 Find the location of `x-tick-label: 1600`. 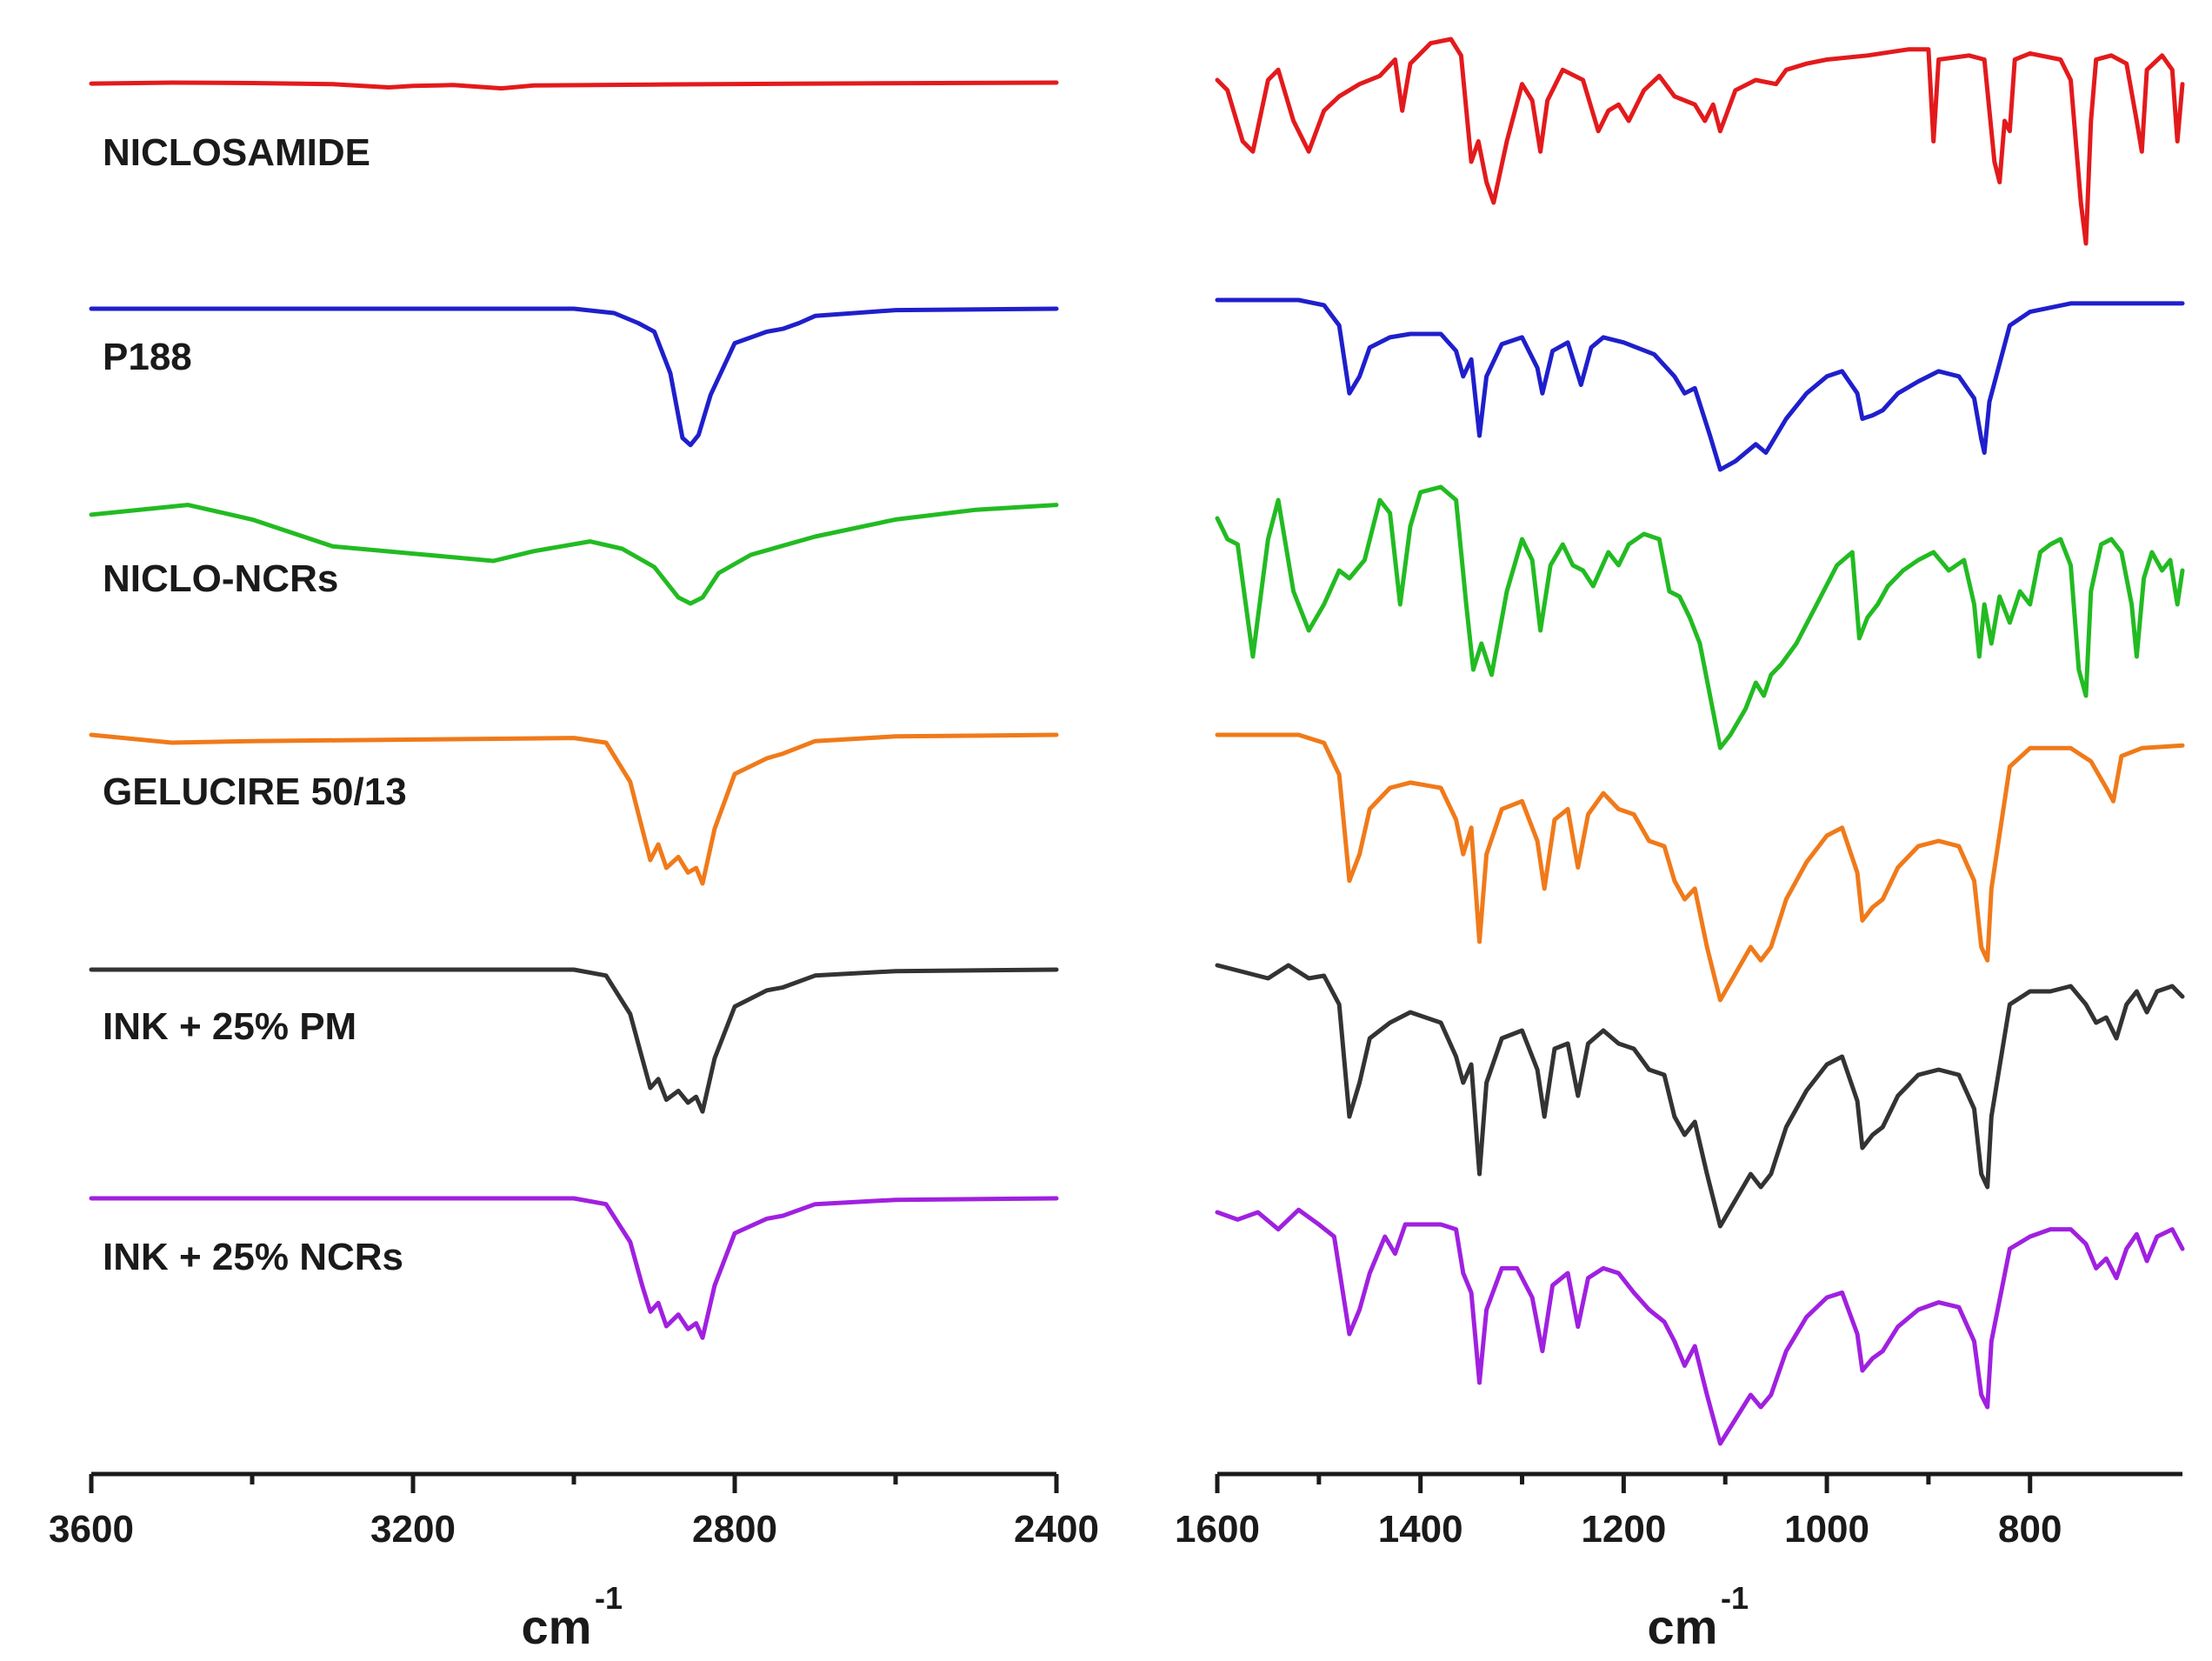

x-tick-label: 1600 is located at coordinates (1217, 1529).